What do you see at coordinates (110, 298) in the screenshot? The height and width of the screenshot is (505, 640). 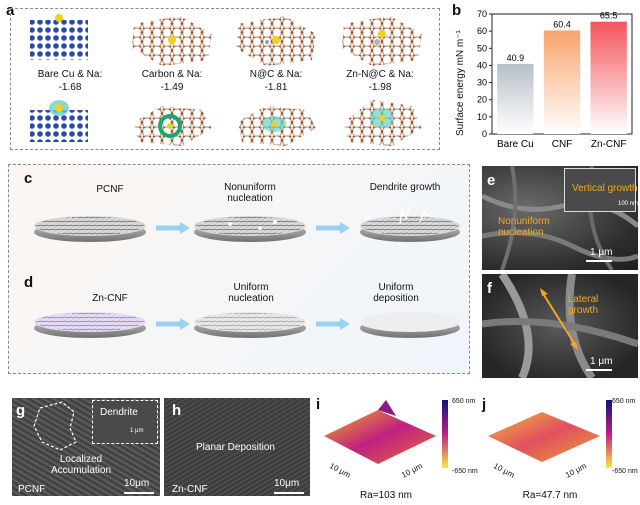 I see `panel-d-stage-1: Zn-CNF` at bounding box center [110, 298].